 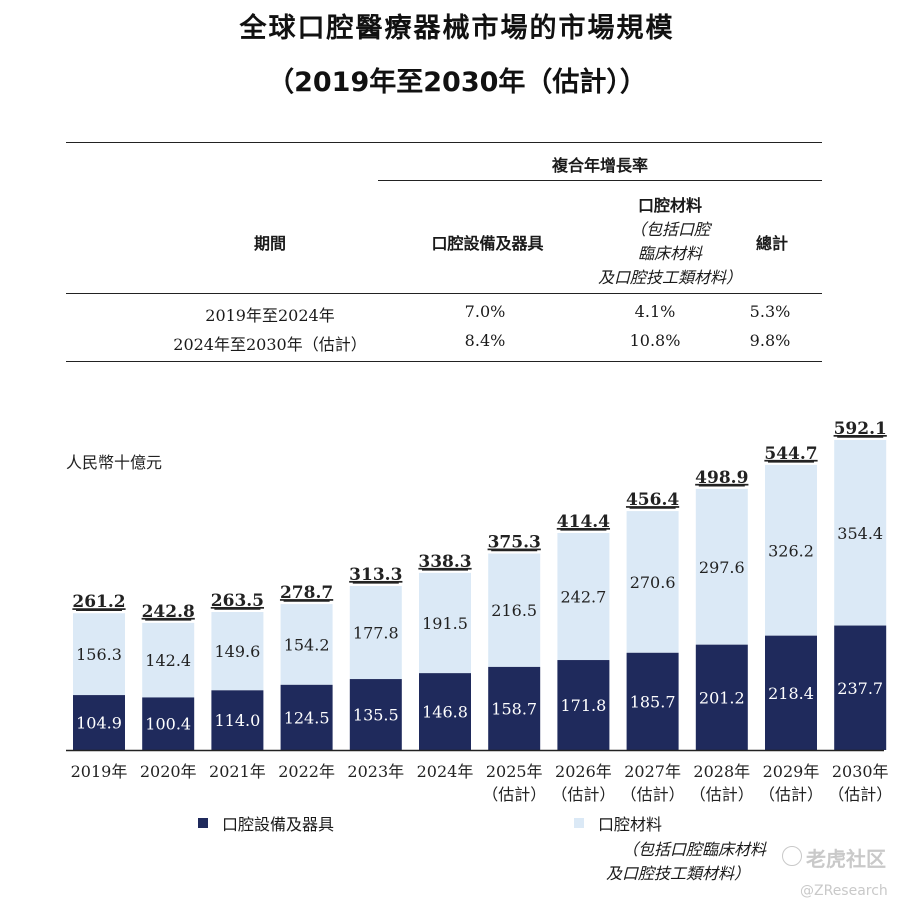 I want to click on x-tick-label: 2022年, so click(x=306, y=771).